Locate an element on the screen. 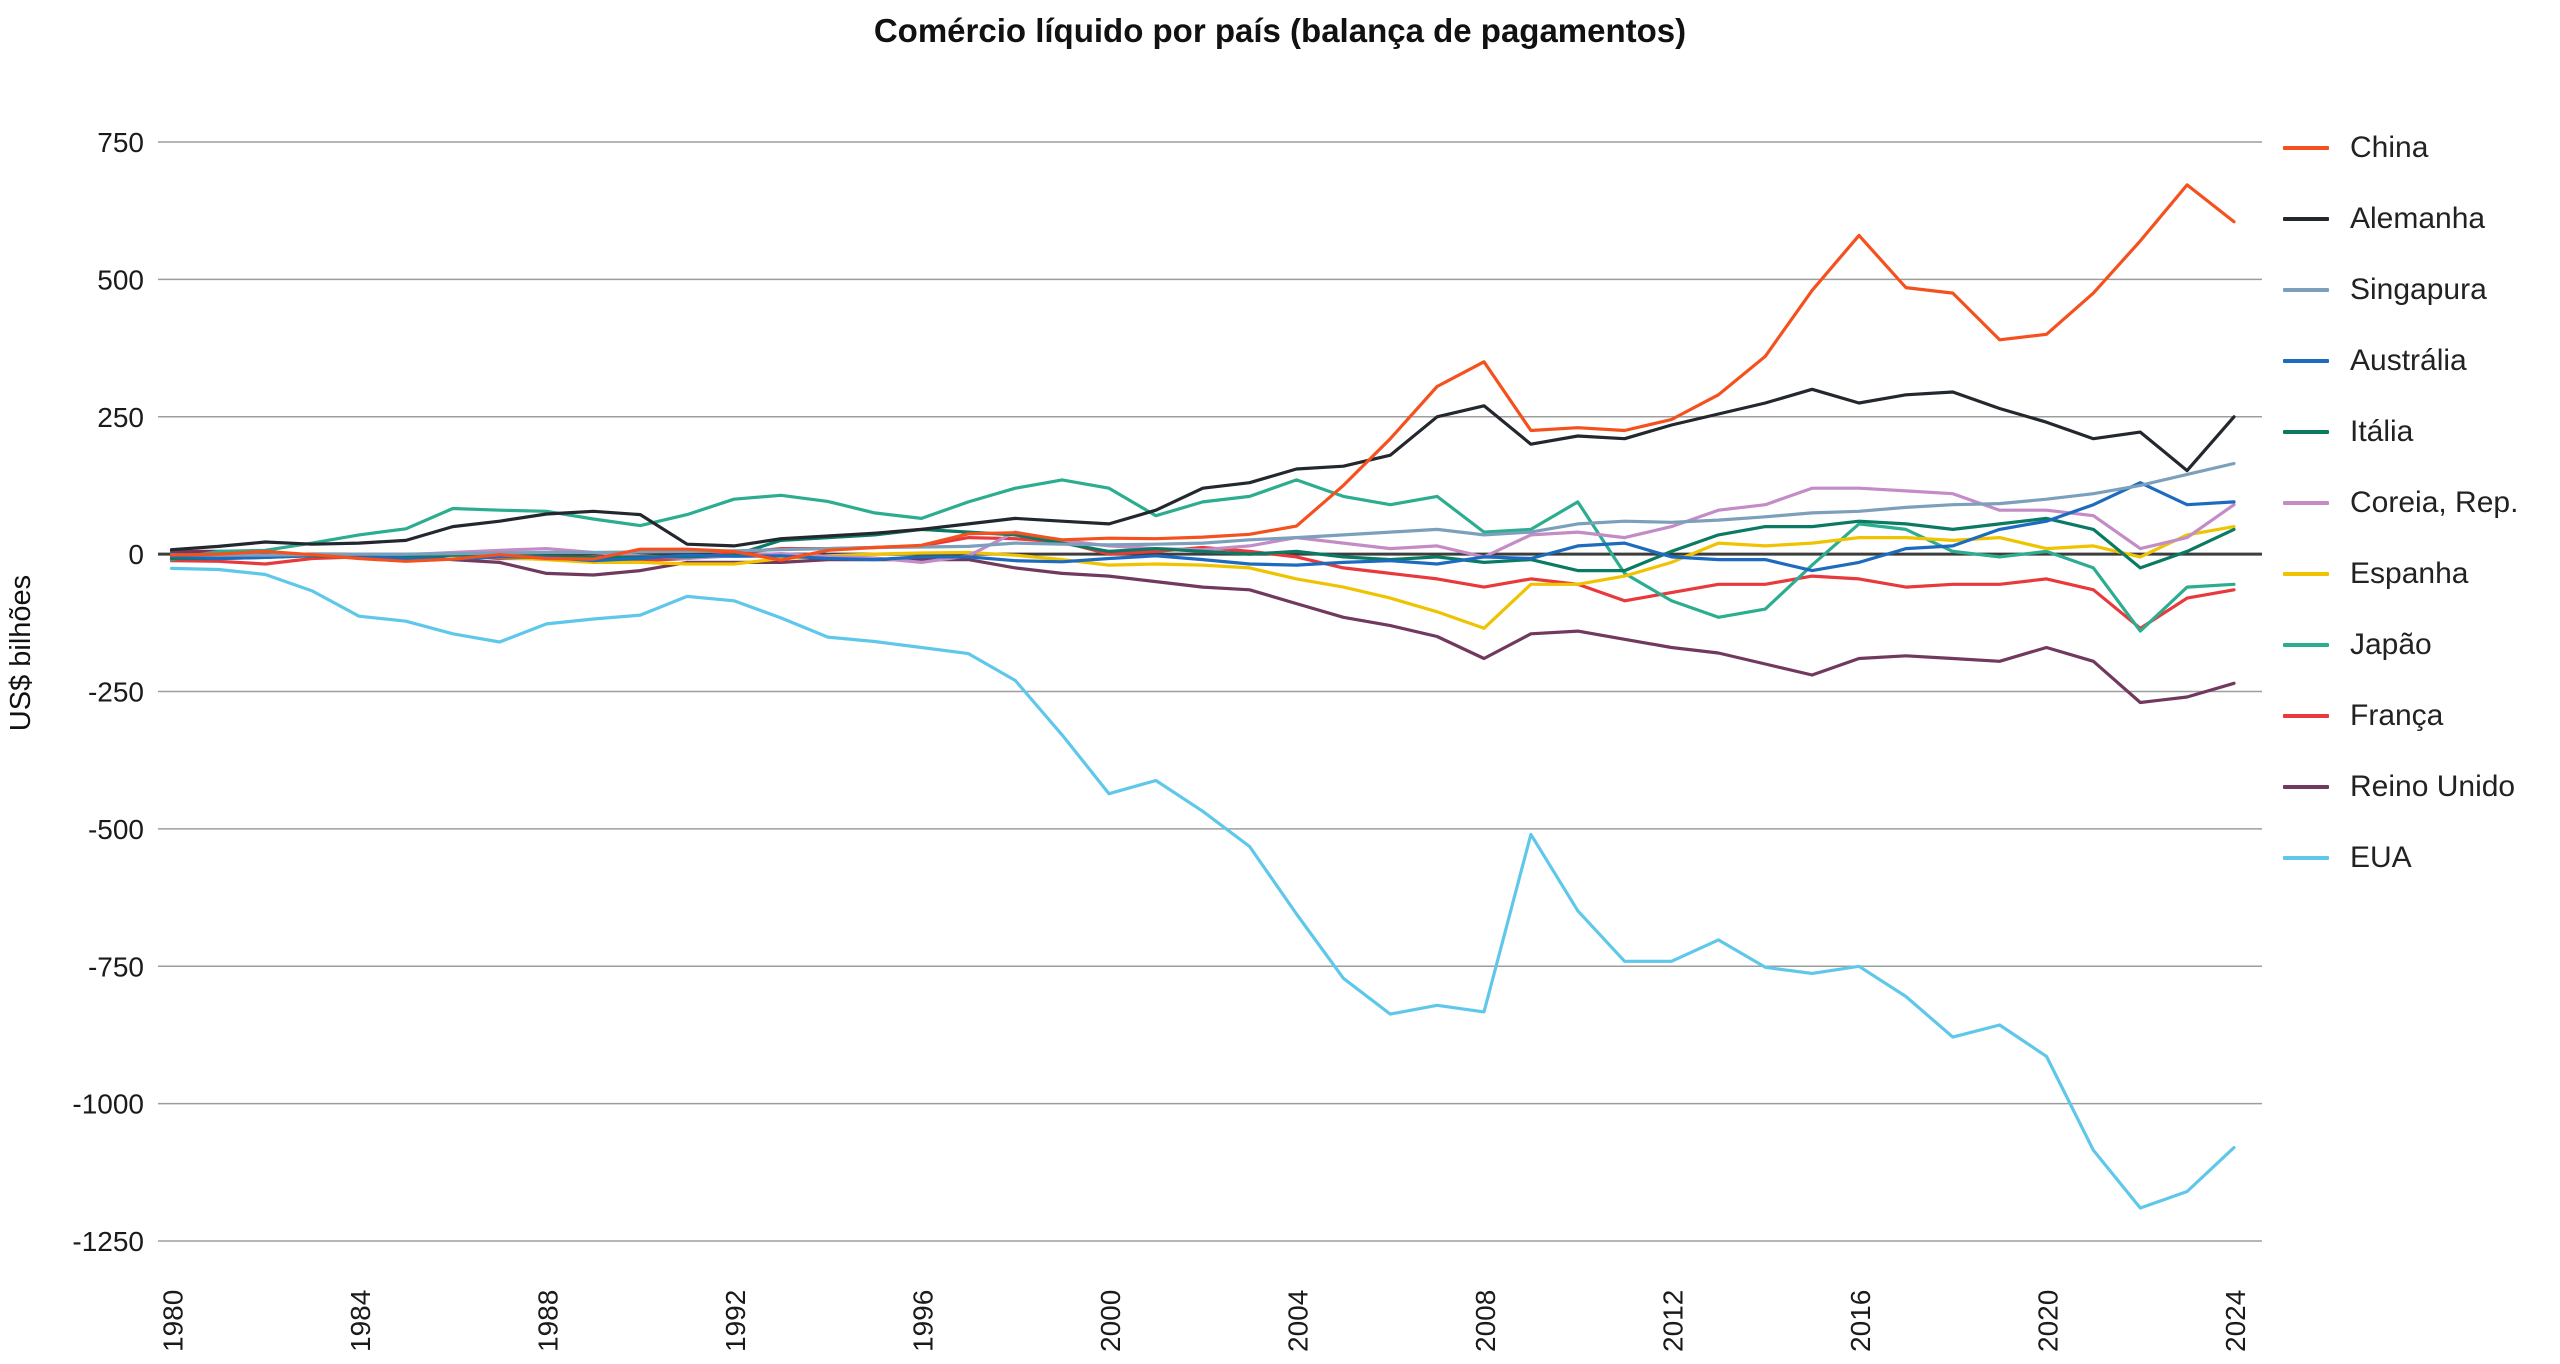 The width and height of the screenshot is (2560, 1364). legend-item-it-lia: Itália is located at coordinates (2400, 431).